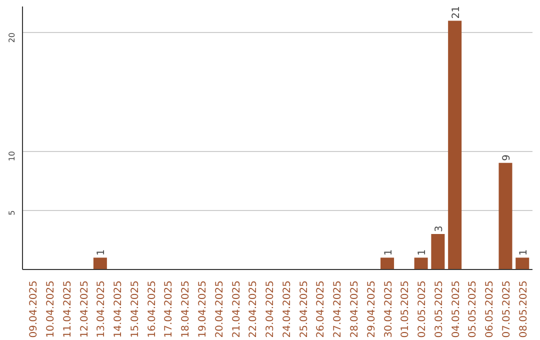 The height and width of the screenshot is (340, 540). I want to click on x-tick-label: 29.04.2025, so click(372, 309).